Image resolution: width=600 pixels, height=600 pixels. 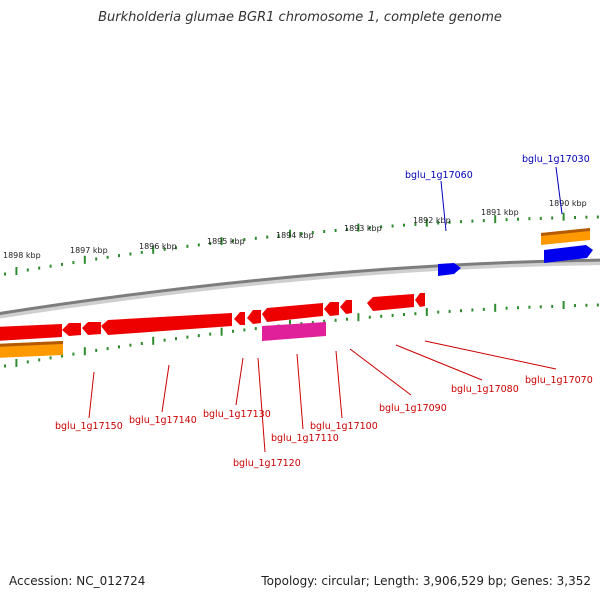 What do you see at coordinates (31, 332) in the screenshot?
I see `gene-bglu-1g17150` at bounding box center [31, 332].